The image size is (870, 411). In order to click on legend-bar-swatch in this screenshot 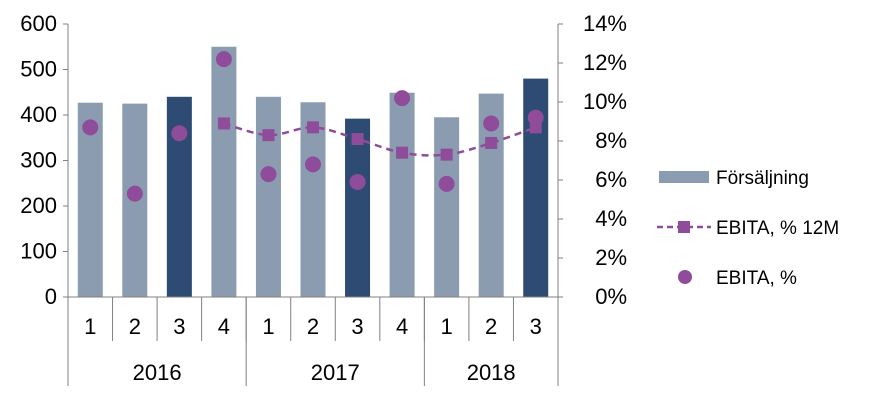, I will do `click(684, 177)`.